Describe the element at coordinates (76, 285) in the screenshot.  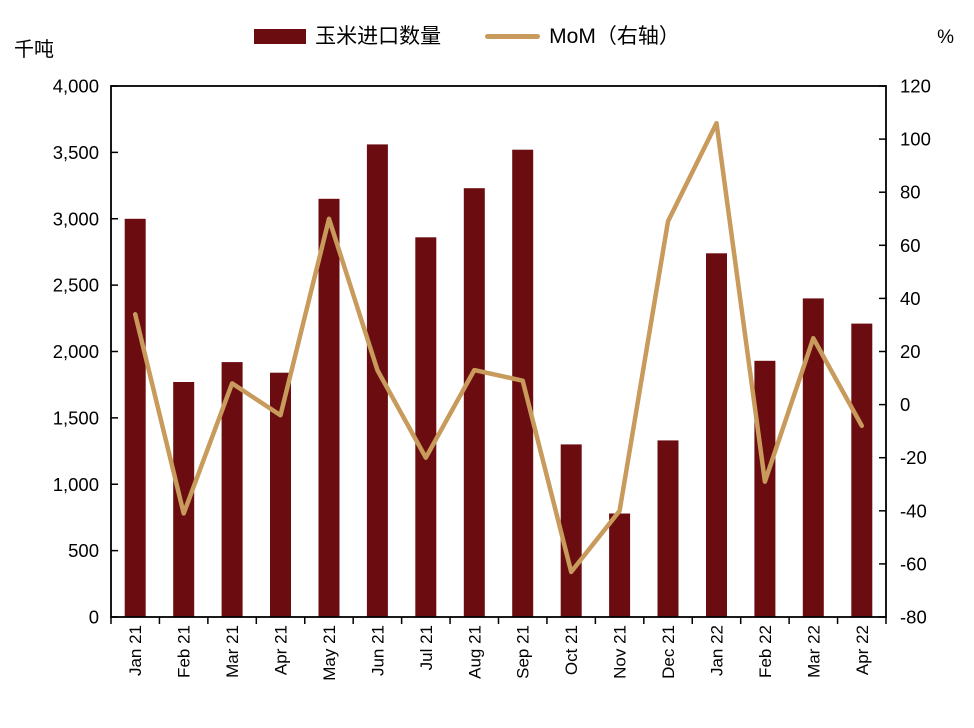
I see `left-axis-tick-label: 2,500` at that location.